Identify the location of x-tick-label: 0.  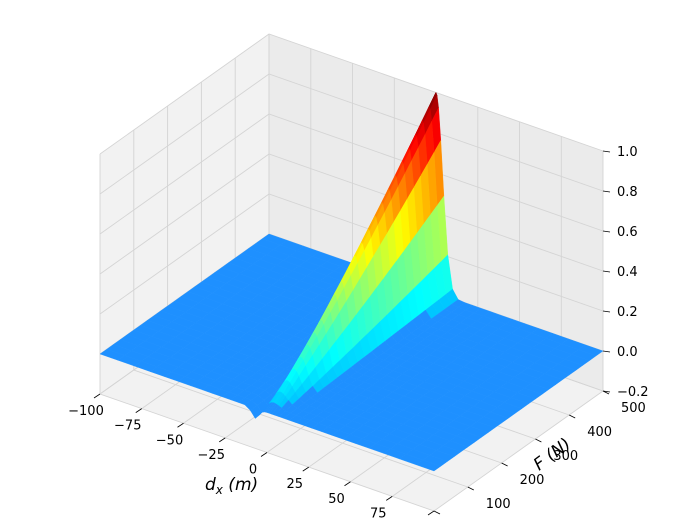
(253, 470).